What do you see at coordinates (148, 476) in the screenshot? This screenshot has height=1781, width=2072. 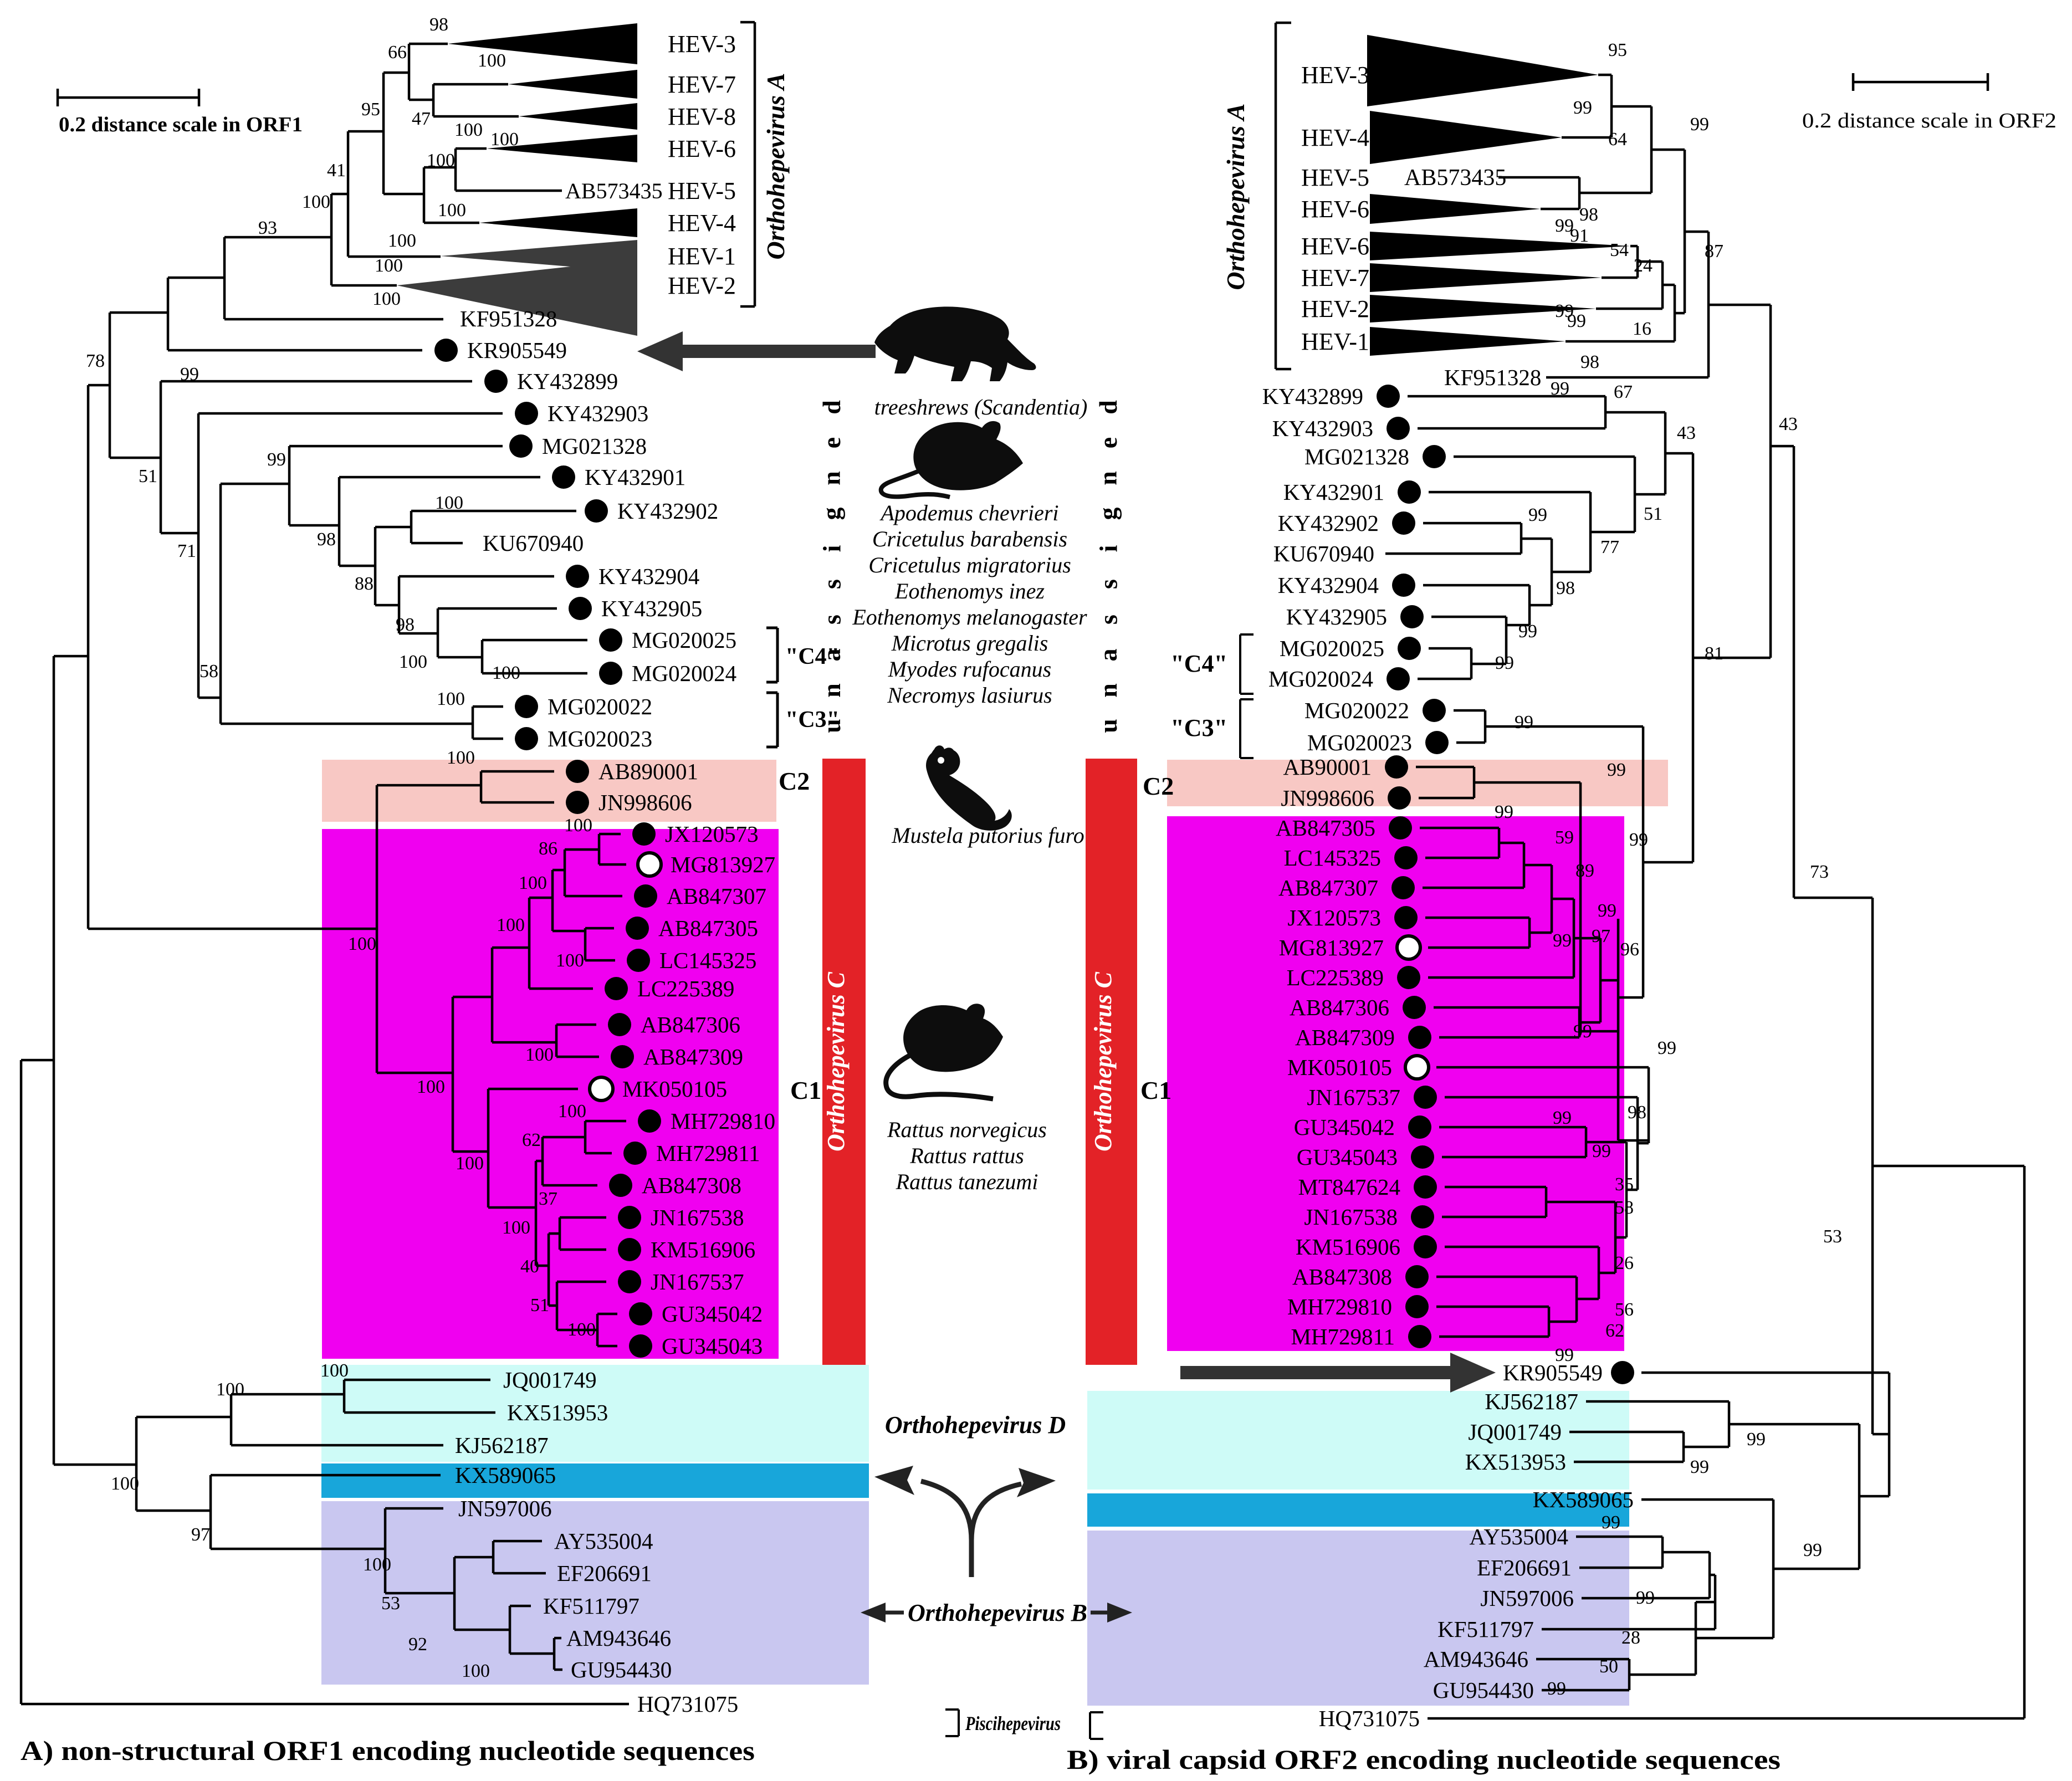 I see `svg-text: 51` at bounding box center [148, 476].